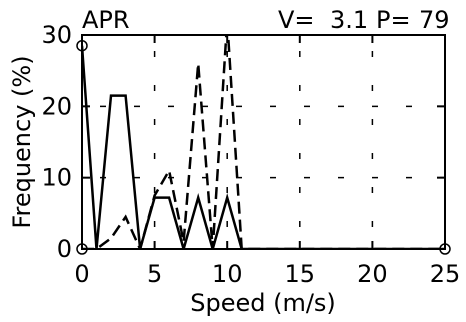  Describe the element at coordinates (263, 303) in the screenshot. I see `x-axis-label: Speed (m/s)` at that location.